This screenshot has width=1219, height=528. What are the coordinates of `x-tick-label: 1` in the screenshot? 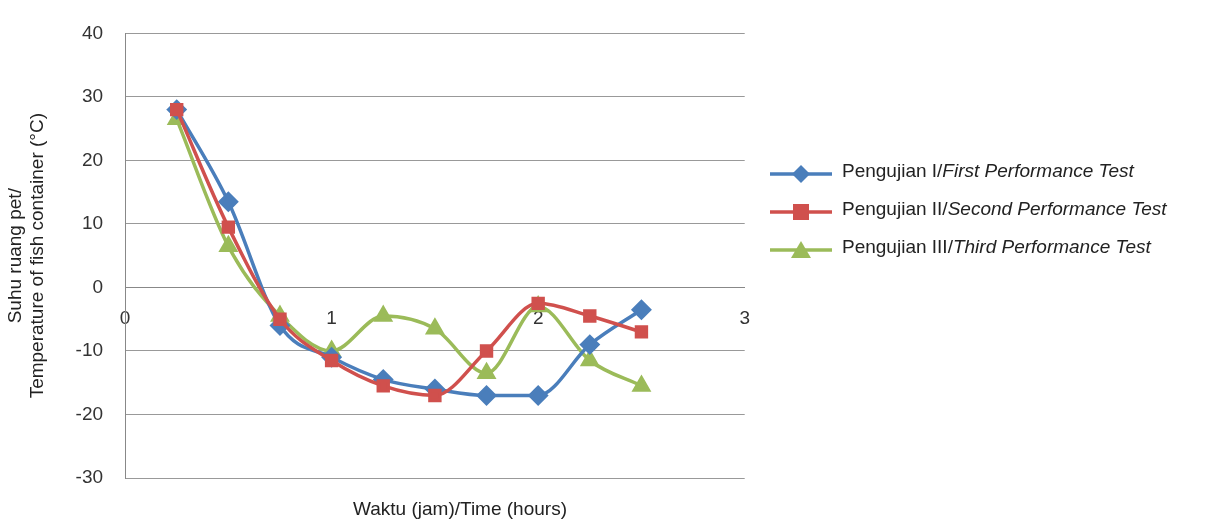 It's located at (331, 318).